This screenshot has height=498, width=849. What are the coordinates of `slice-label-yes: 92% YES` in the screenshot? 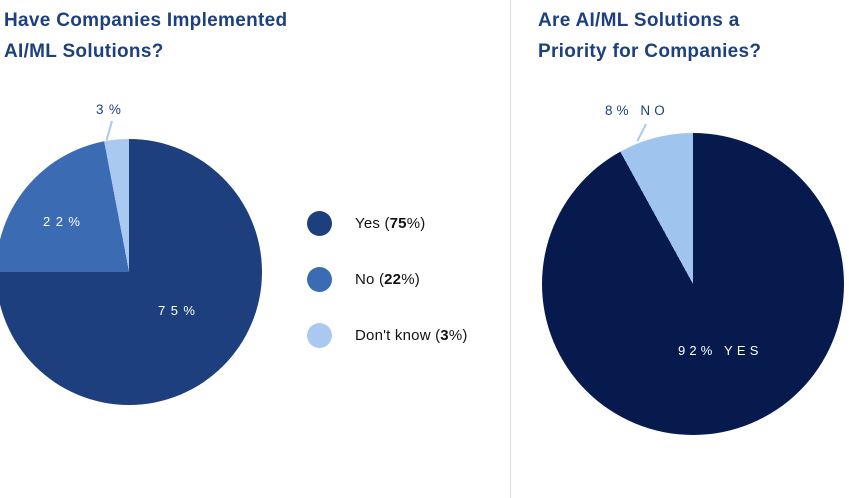 It's located at (720, 350).